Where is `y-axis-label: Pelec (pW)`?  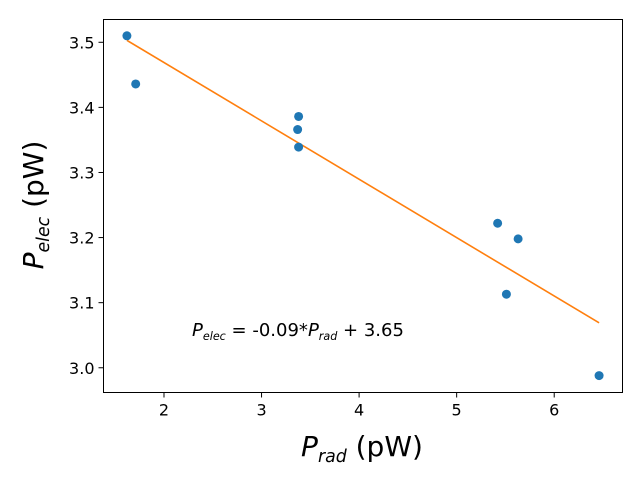 y-axis-label: Pelec (pW) is located at coordinates (35, 205).